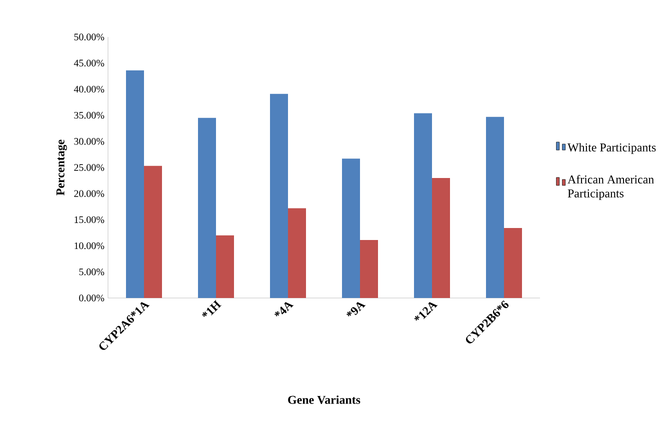  What do you see at coordinates (89, 115) in the screenshot?
I see `y-tick-label: 35.00%` at bounding box center [89, 115].